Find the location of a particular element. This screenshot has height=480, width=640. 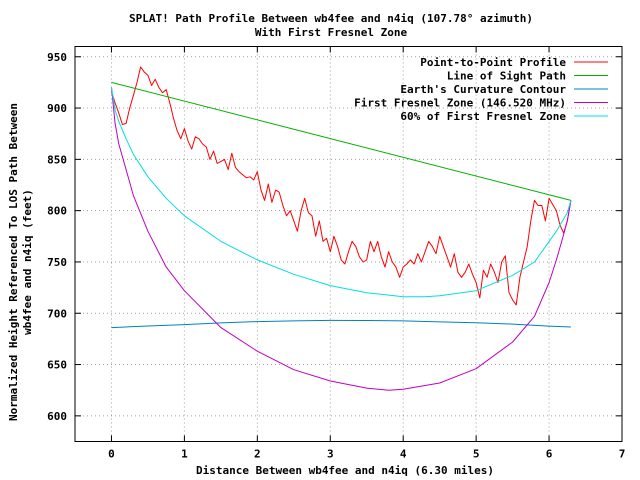

y-tick-label: 600 is located at coordinates (57, 416).